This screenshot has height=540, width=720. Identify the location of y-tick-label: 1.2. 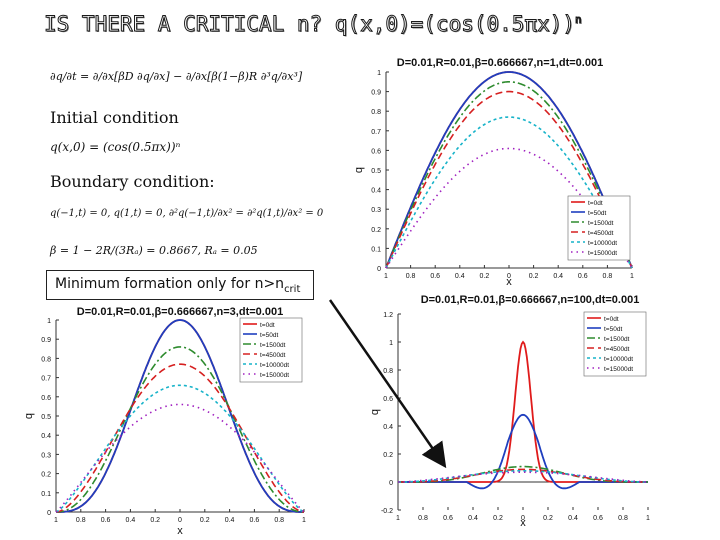
(388, 315).